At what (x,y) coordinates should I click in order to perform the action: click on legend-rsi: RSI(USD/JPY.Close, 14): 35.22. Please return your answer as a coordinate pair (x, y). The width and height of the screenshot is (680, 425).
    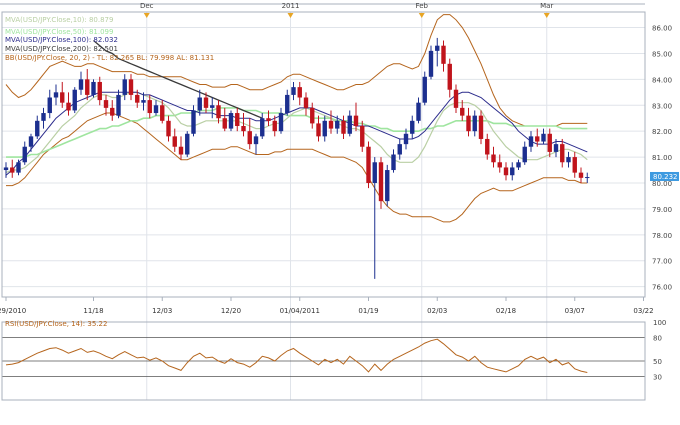
    Looking at the image, I should click on (56, 324).